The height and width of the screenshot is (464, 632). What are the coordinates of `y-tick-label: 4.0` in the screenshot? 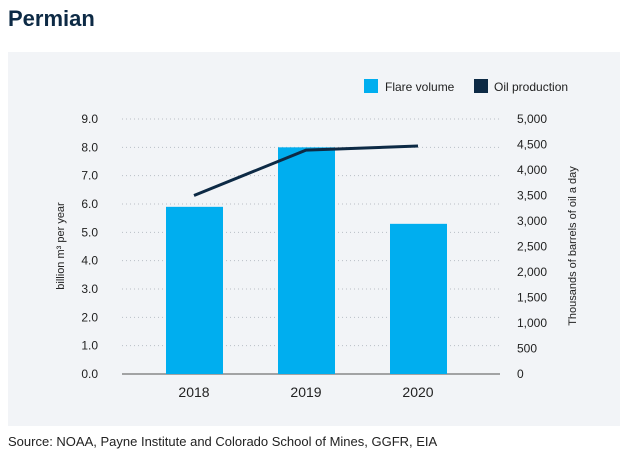 It's located at (89, 261).